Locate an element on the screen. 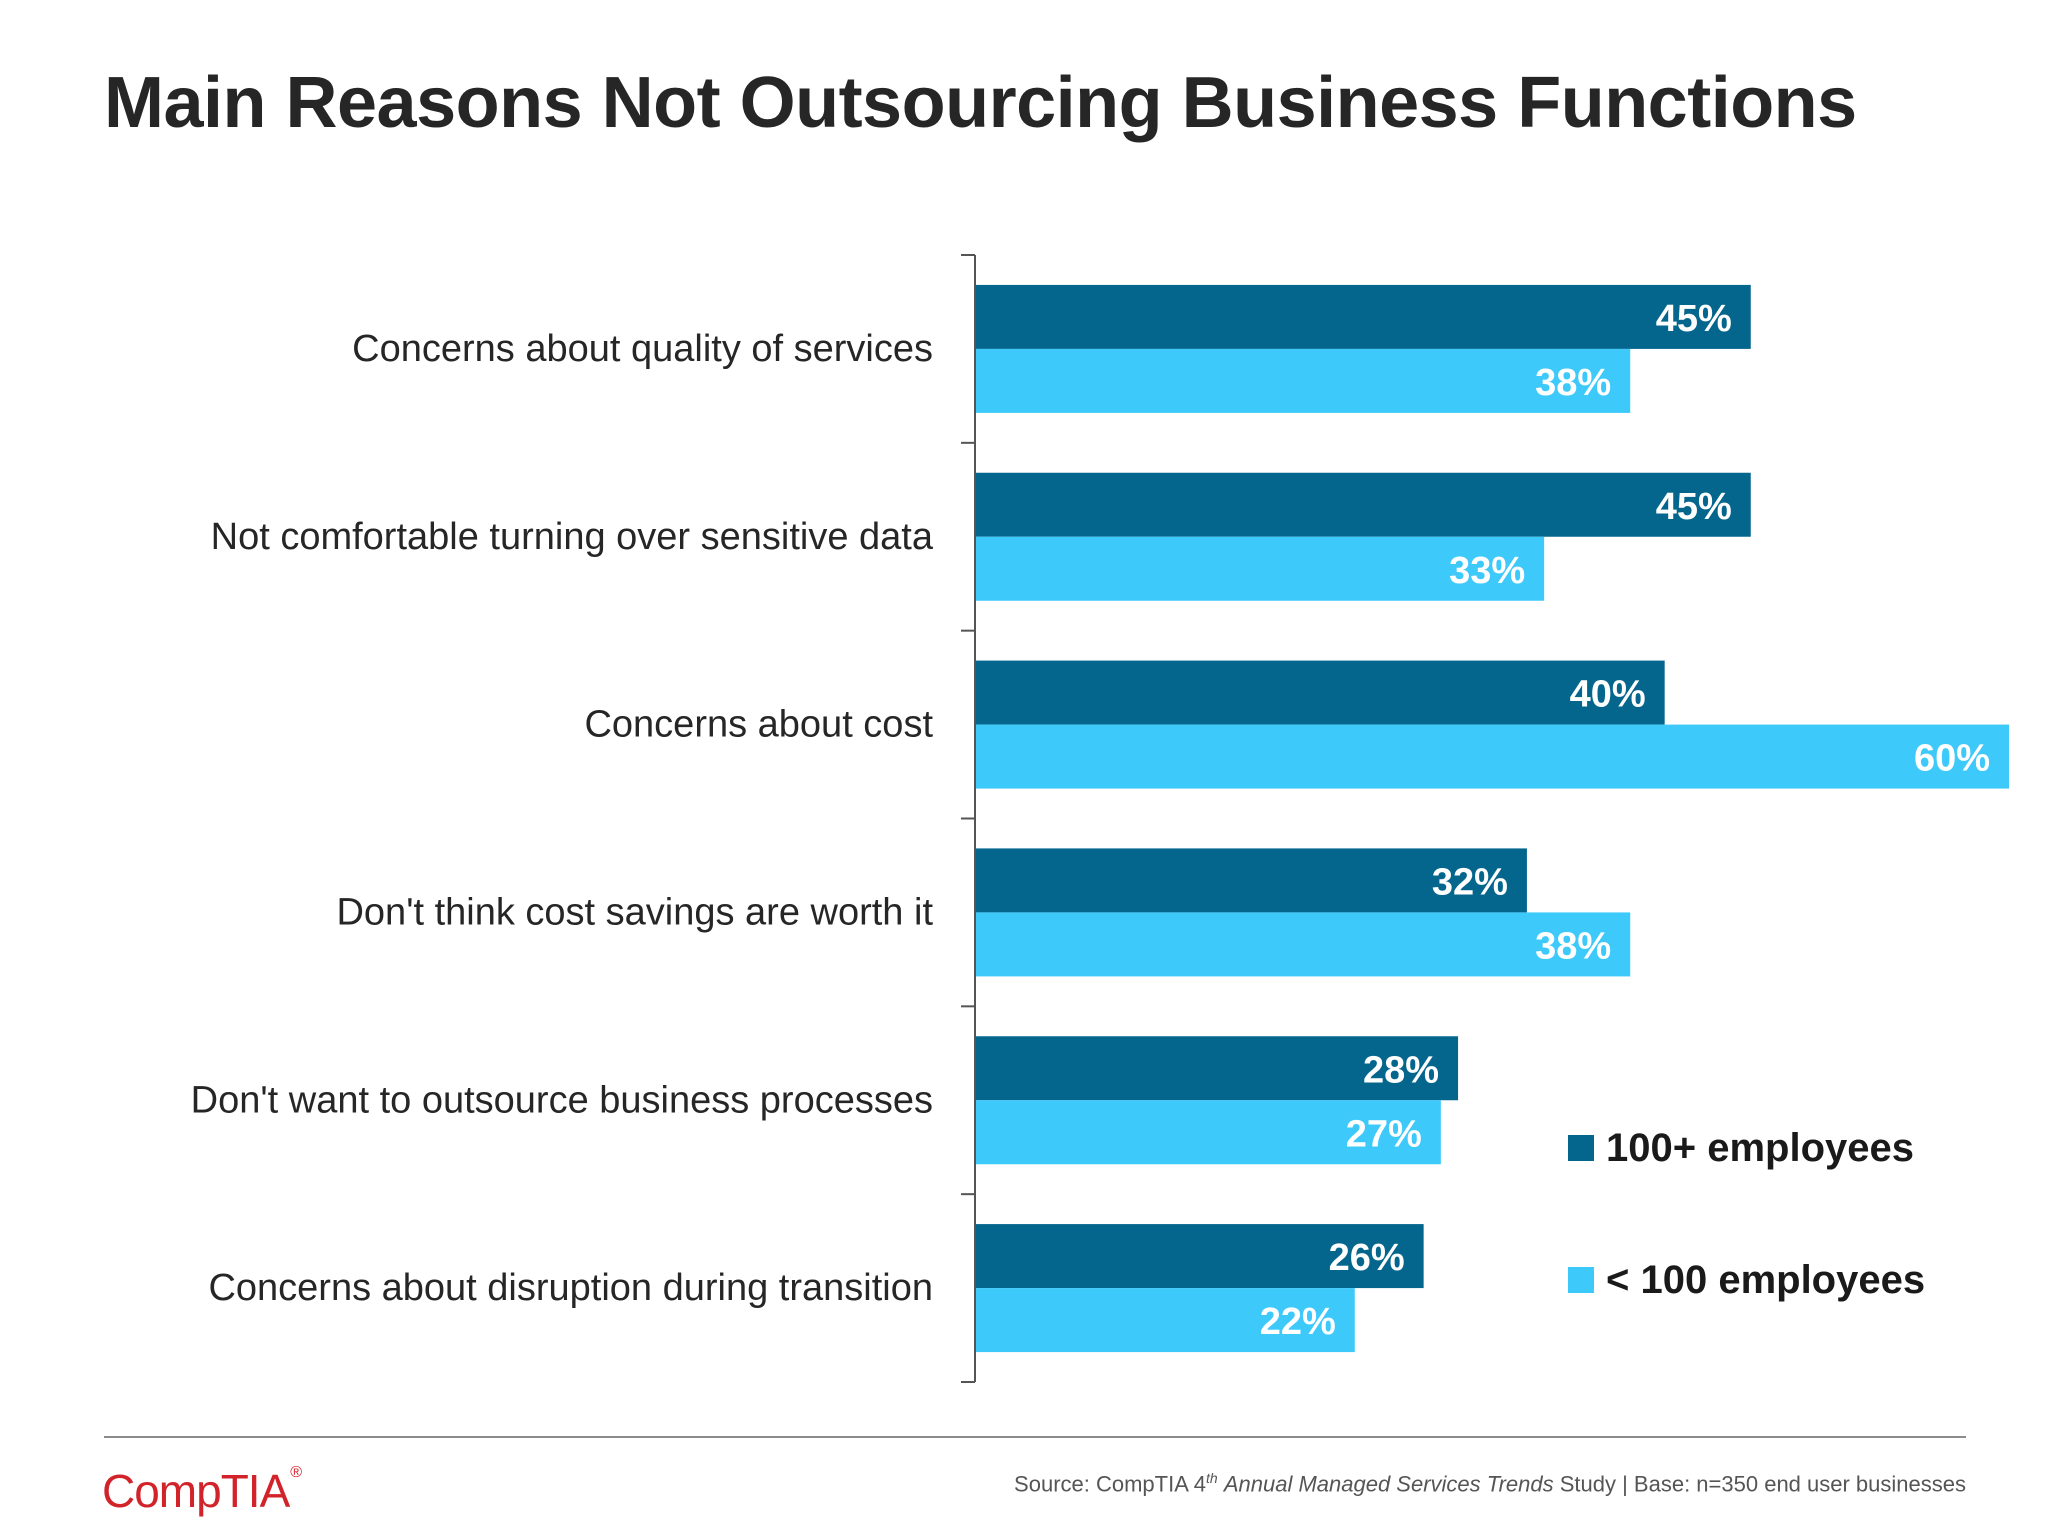 This screenshot has height=1536, width=2048. legend-item-large: 100+ employees is located at coordinates (1746, 1148).